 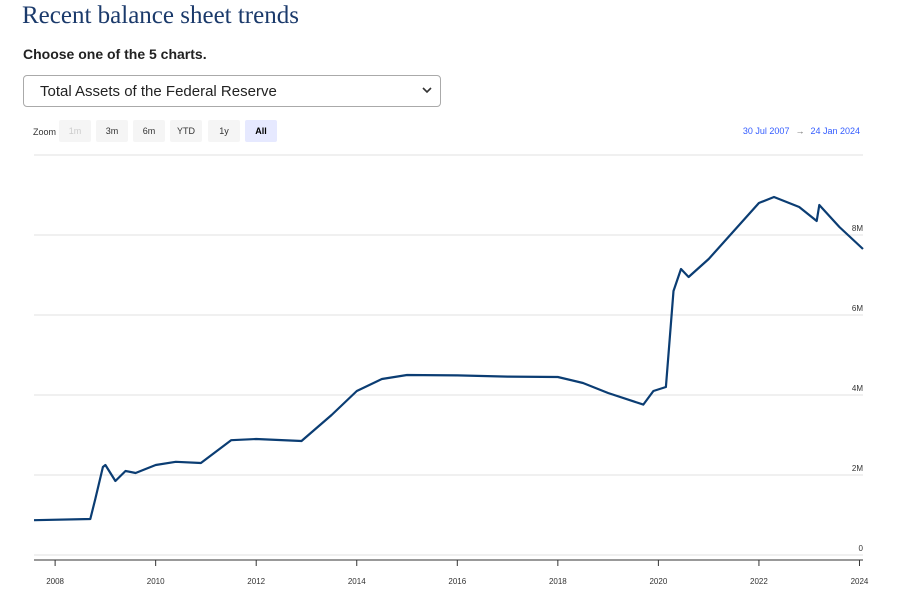 I want to click on x-tick-label: 2024, so click(x=860, y=581).